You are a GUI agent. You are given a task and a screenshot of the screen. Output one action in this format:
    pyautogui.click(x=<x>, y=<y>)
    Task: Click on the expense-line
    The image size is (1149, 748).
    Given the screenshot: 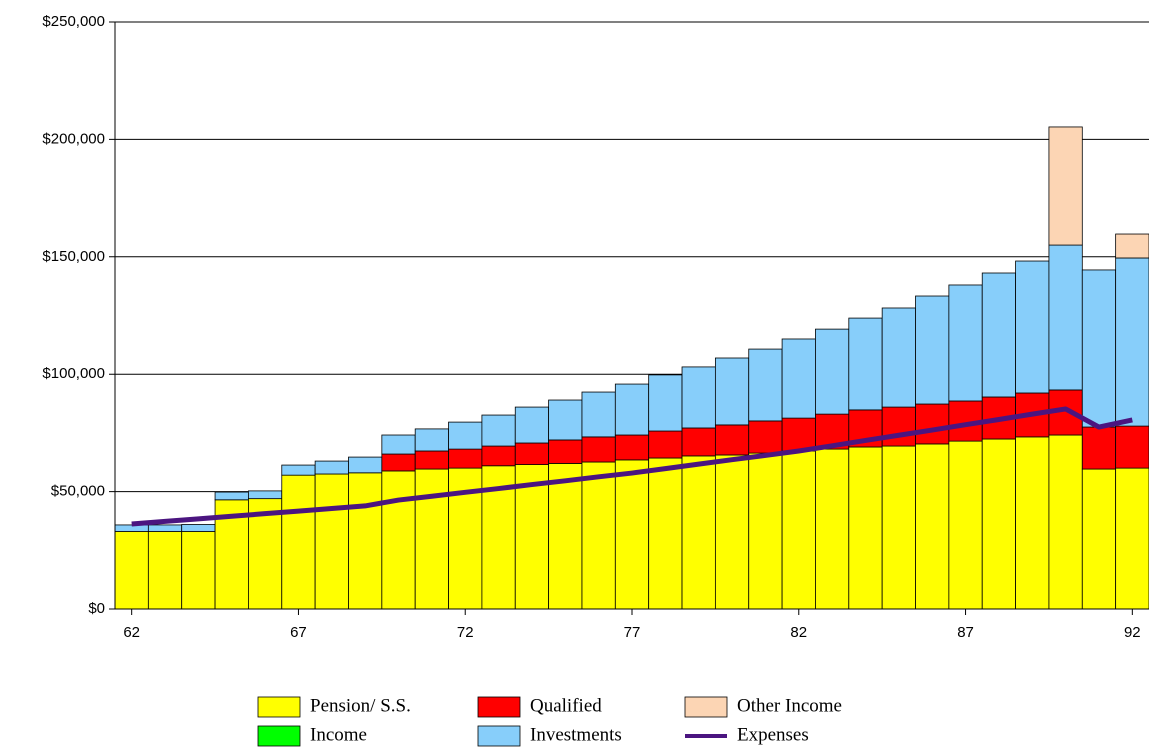 What is the action you would take?
    pyautogui.click(x=632, y=466)
    